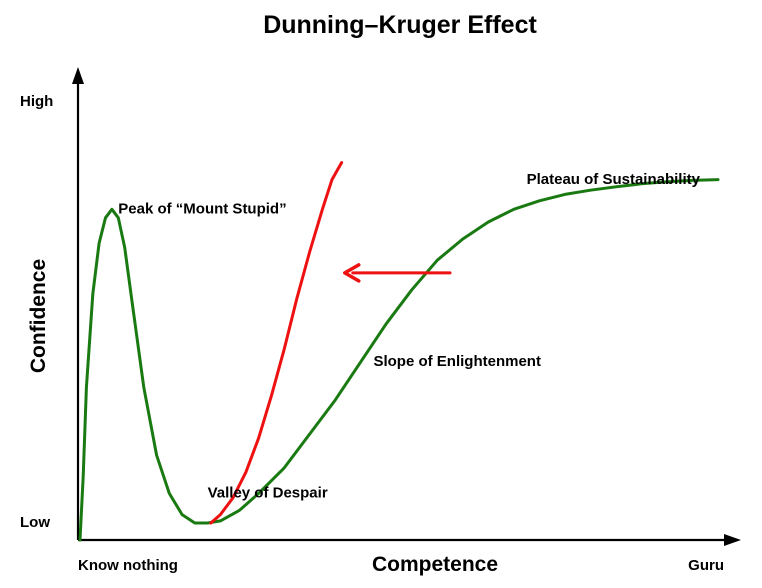  I want to click on y-tick-label-high: High, so click(36, 101).